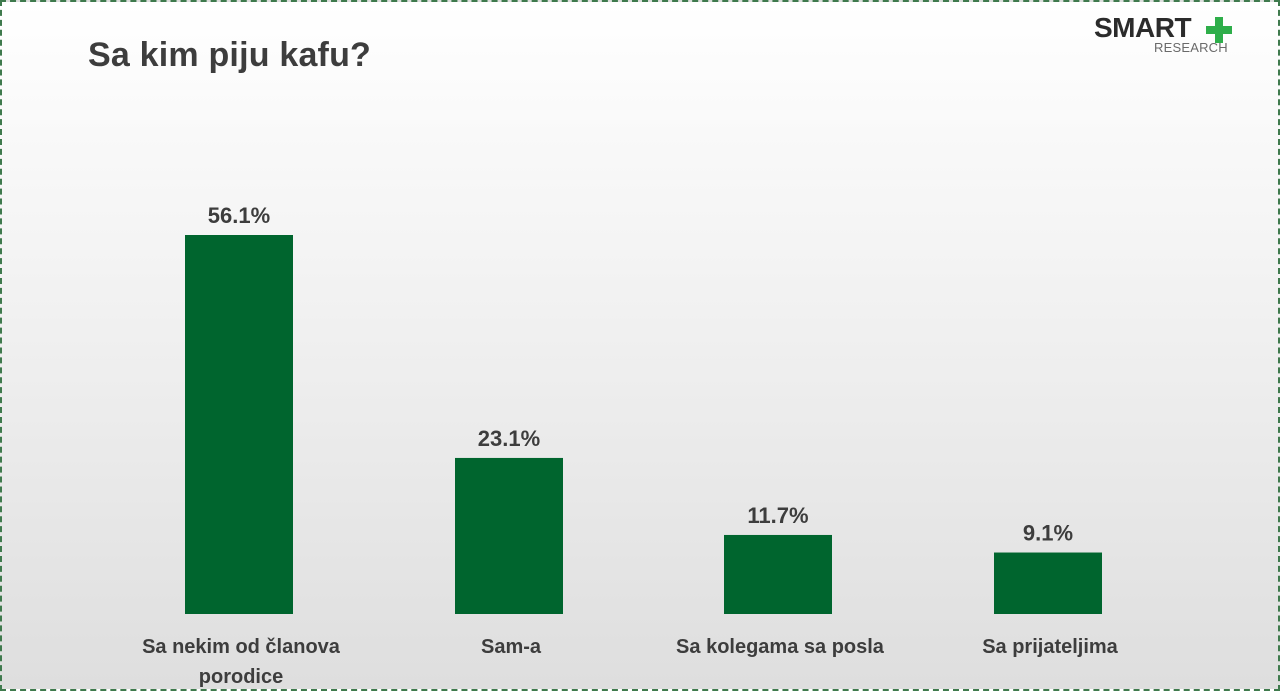 This screenshot has width=1280, height=691. Describe the element at coordinates (230, 55) in the screenshot. I see `page-title: Sa kim piju kafu?` at that location.